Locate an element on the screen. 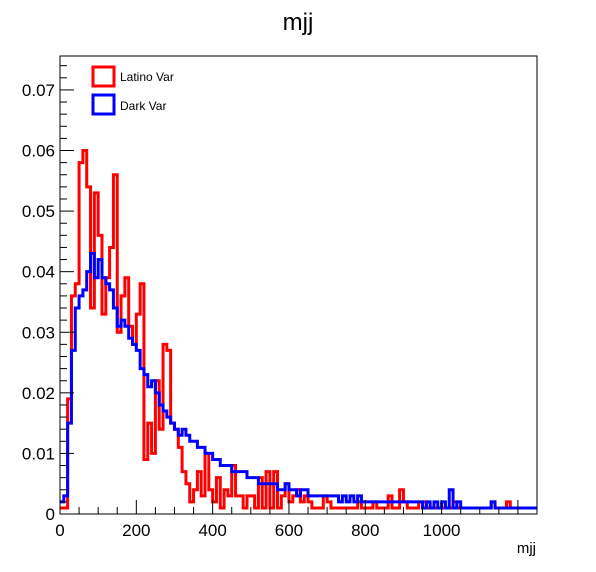 The width and height of the screenshot is (596, 572). x-tick-label: 600 is located at coordinates (289, 530).